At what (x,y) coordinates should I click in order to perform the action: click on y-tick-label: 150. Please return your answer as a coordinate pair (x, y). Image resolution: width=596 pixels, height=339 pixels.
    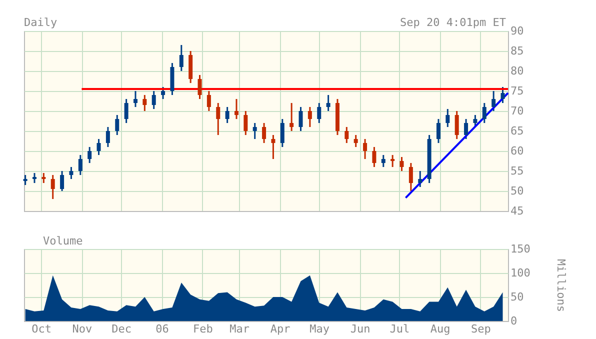
    Looking at the image, I should click on (520, 249).